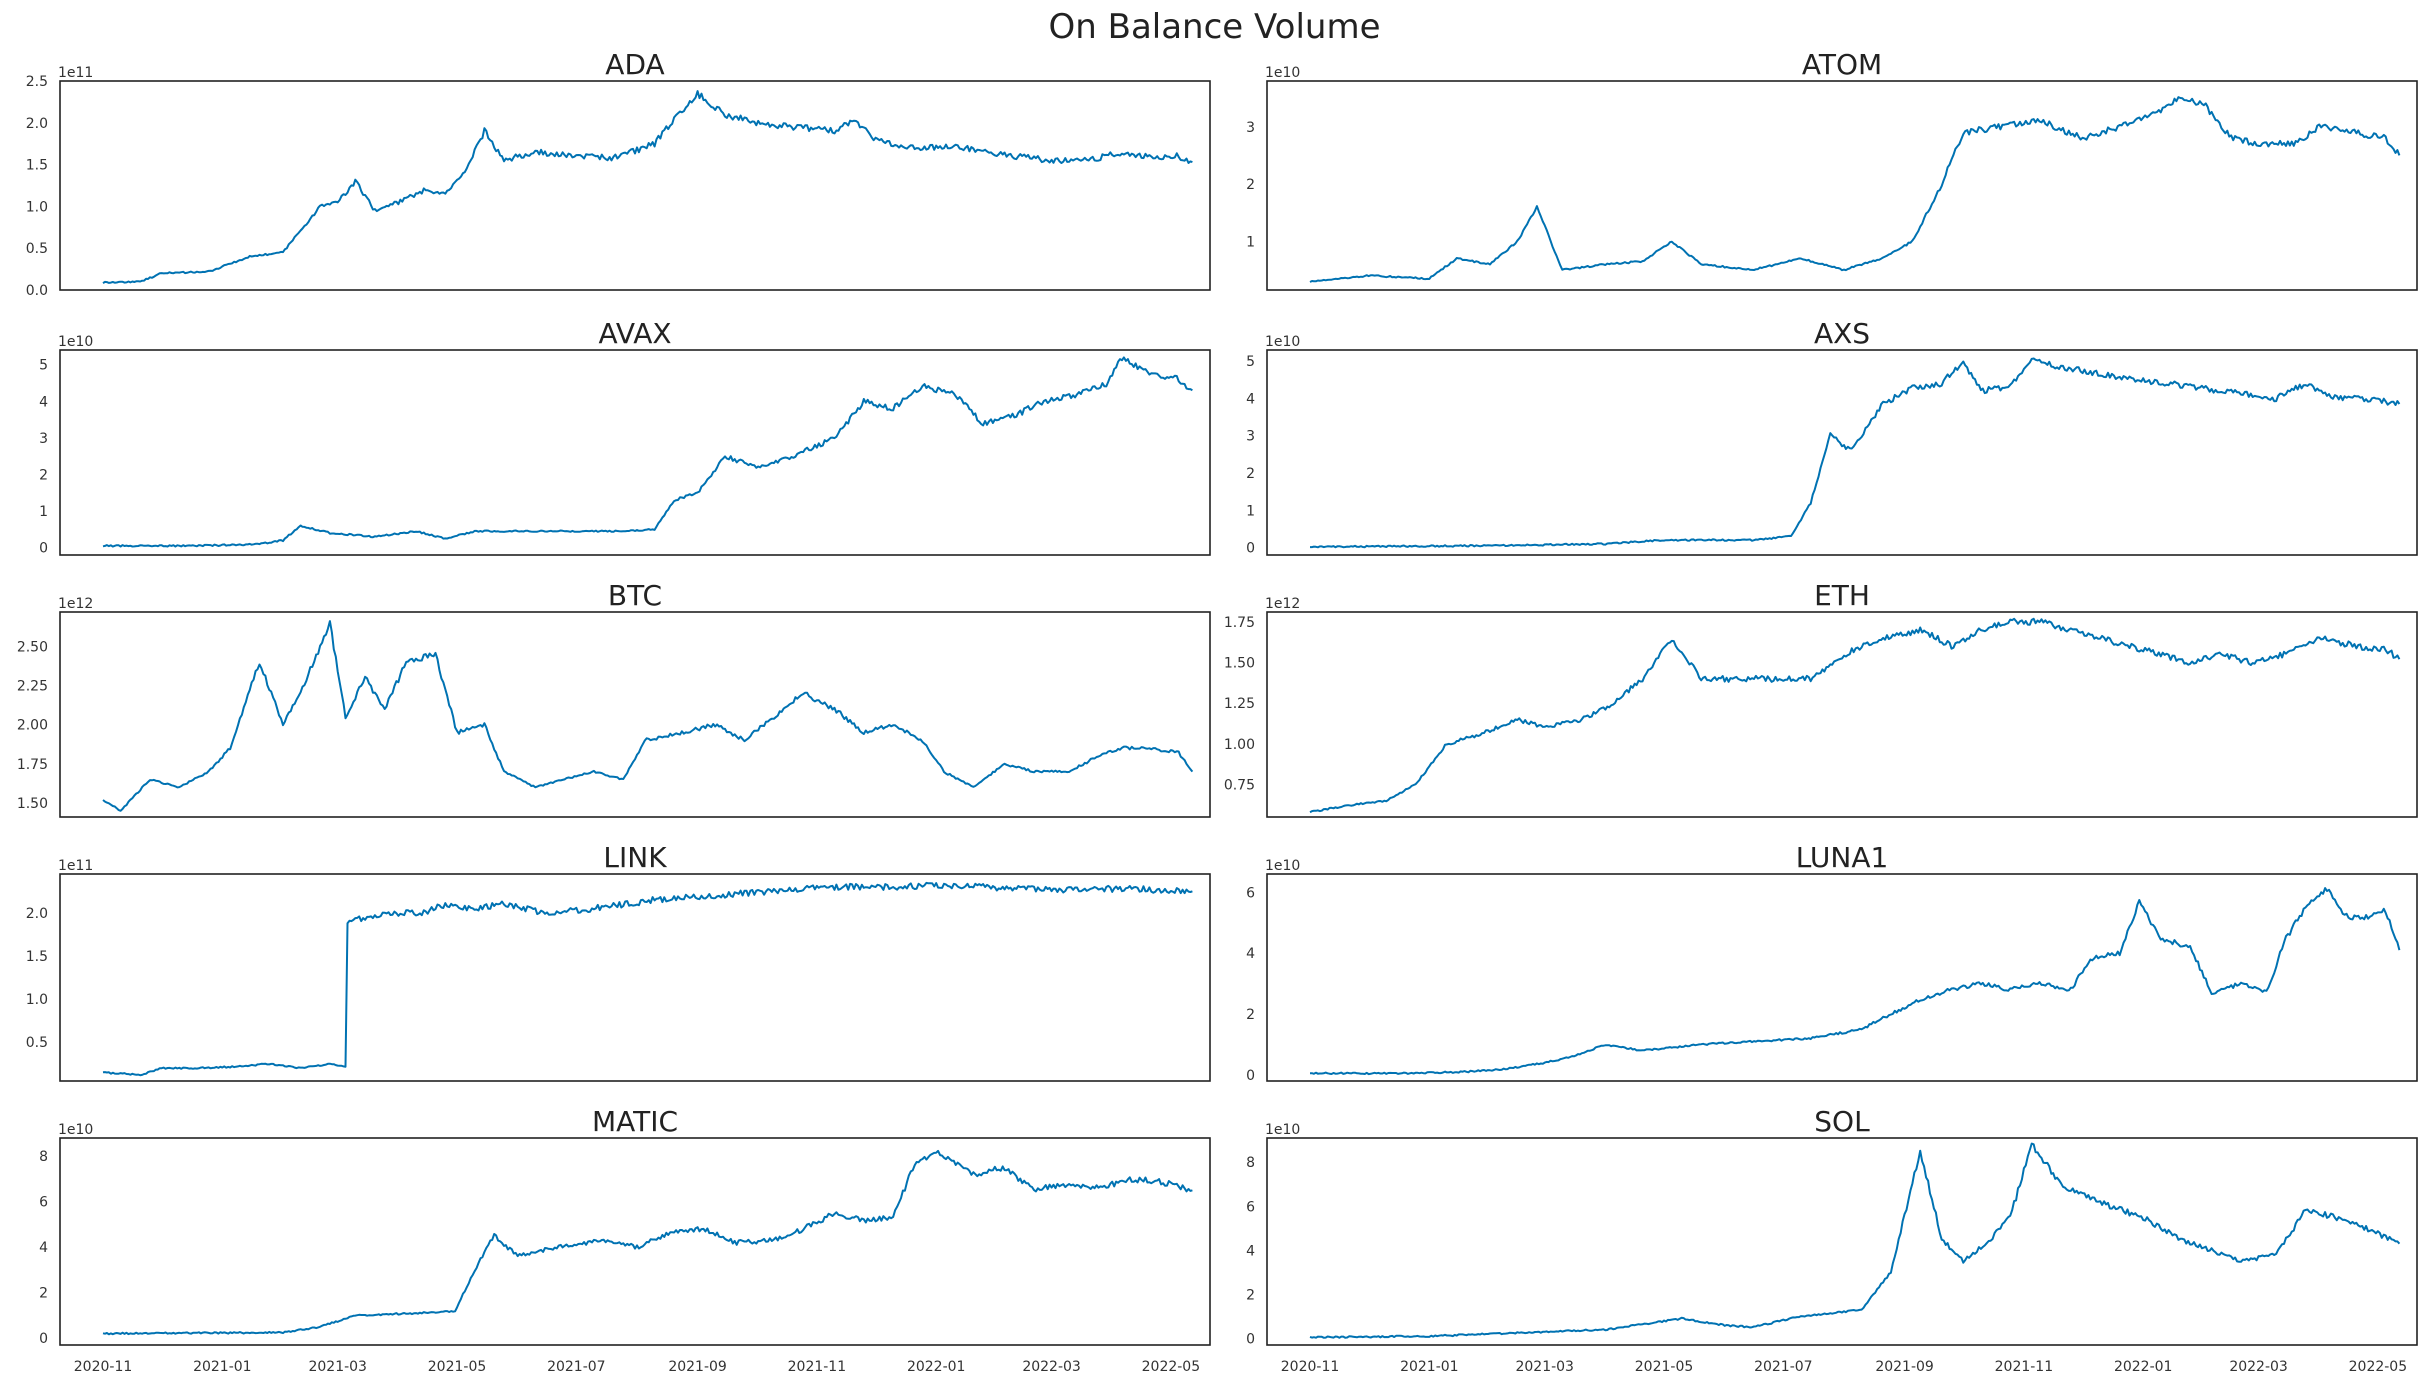 This screenshot has height=1387, width=2429. Describe the element at coordinates (1250, 362) in the screenshot. I see `ytick-label: 5` at that location.